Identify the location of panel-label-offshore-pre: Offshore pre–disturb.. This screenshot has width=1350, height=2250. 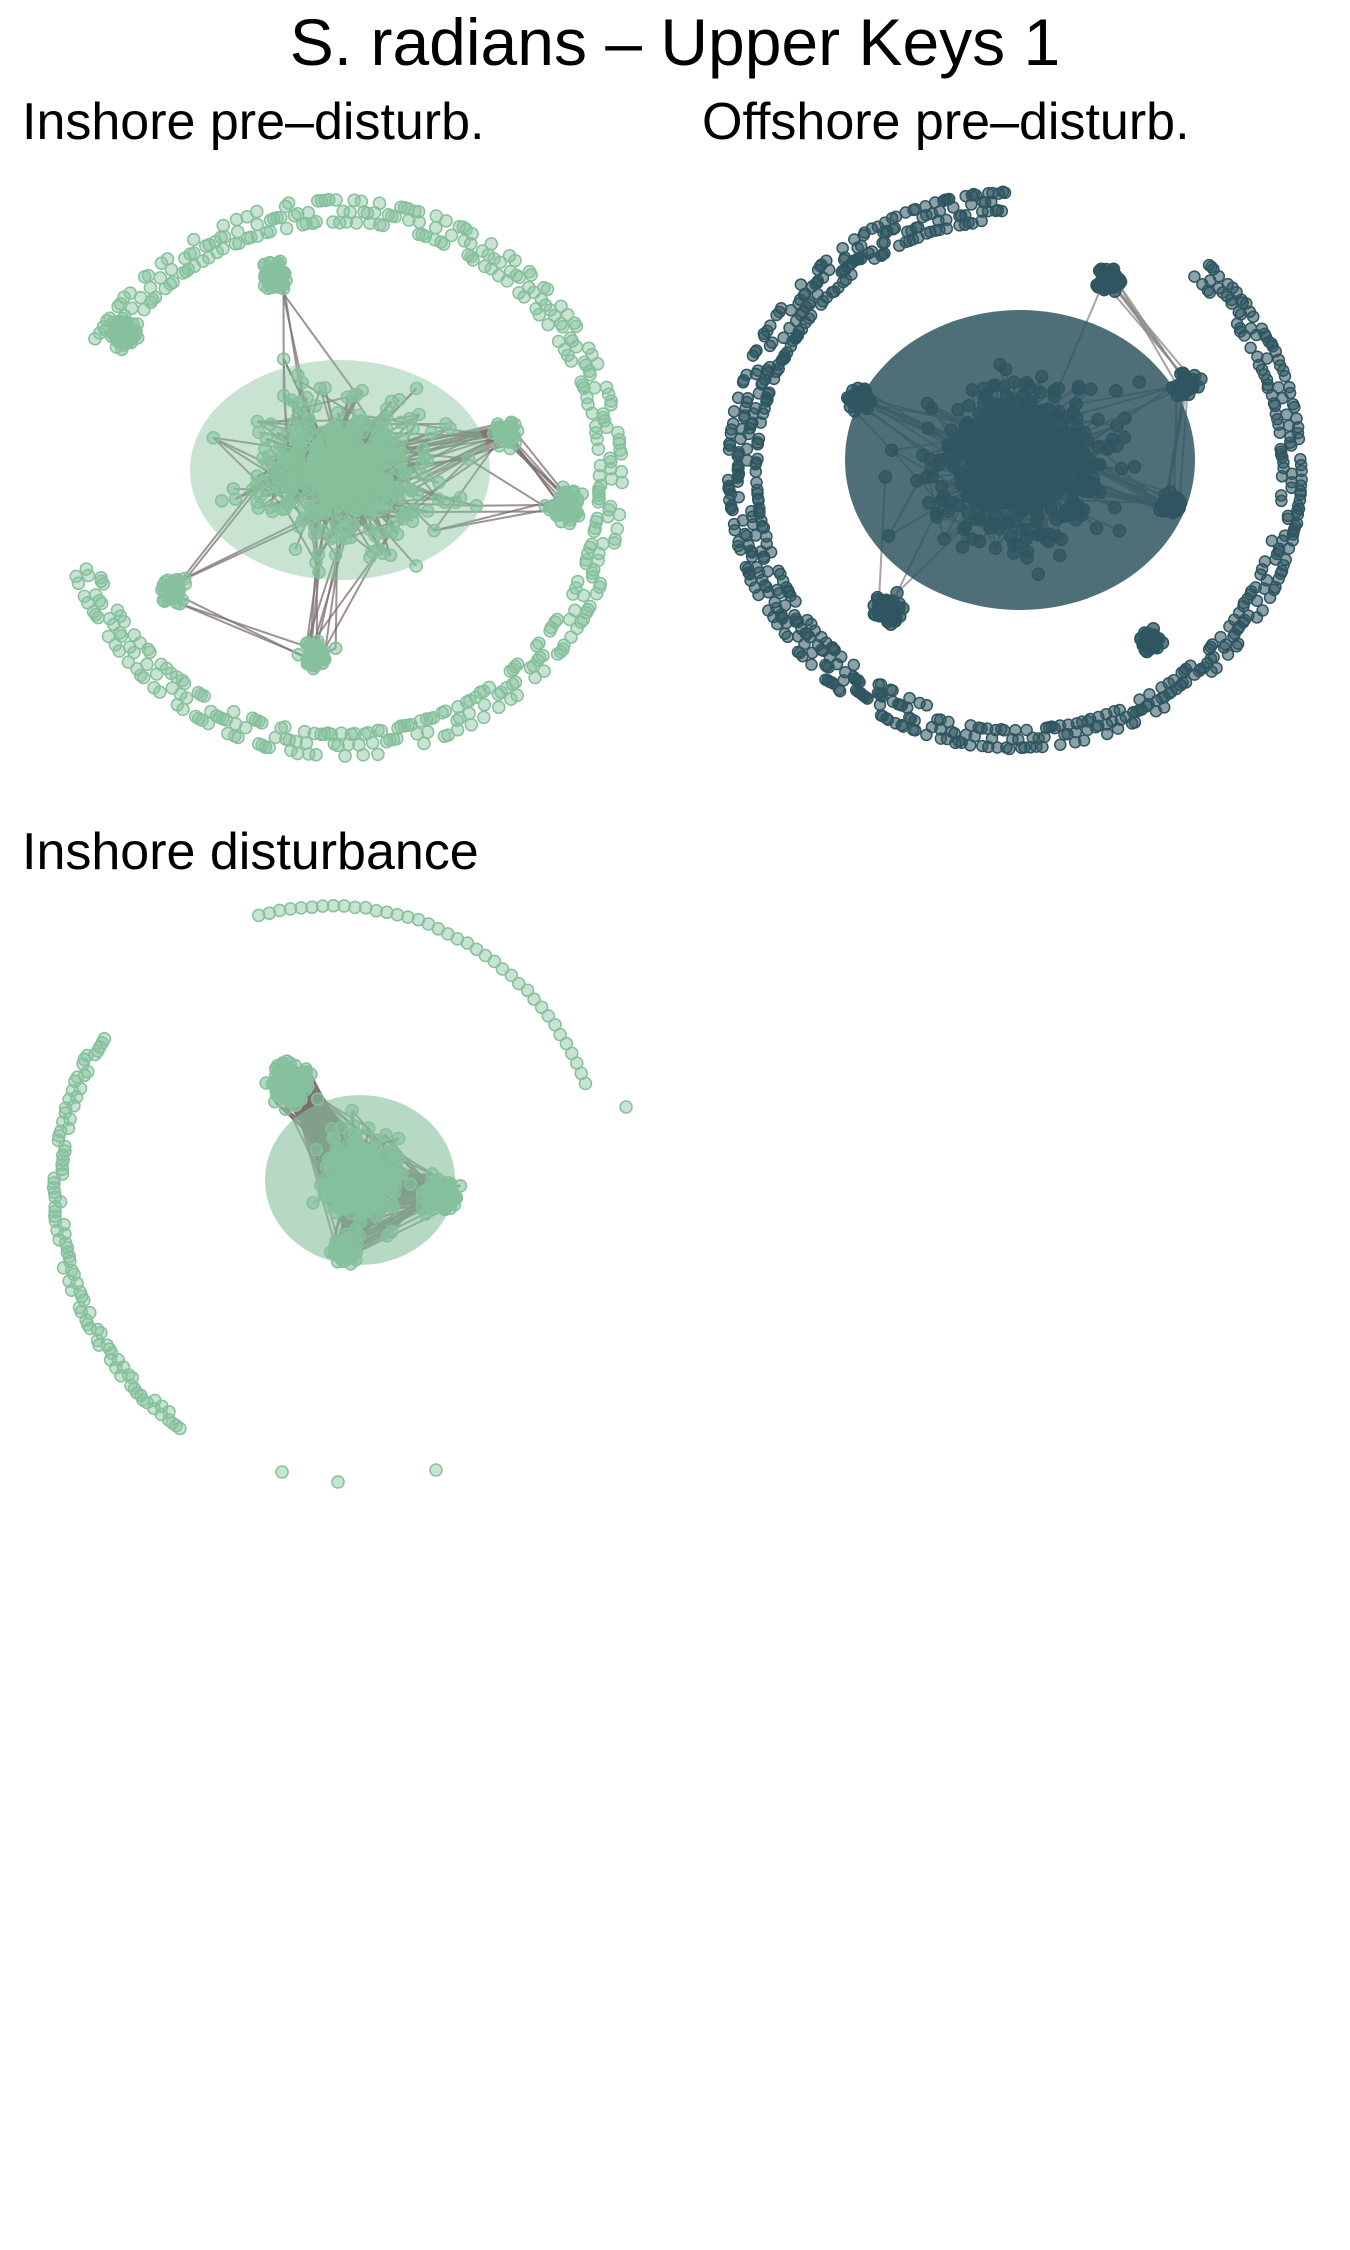
(946, 122).